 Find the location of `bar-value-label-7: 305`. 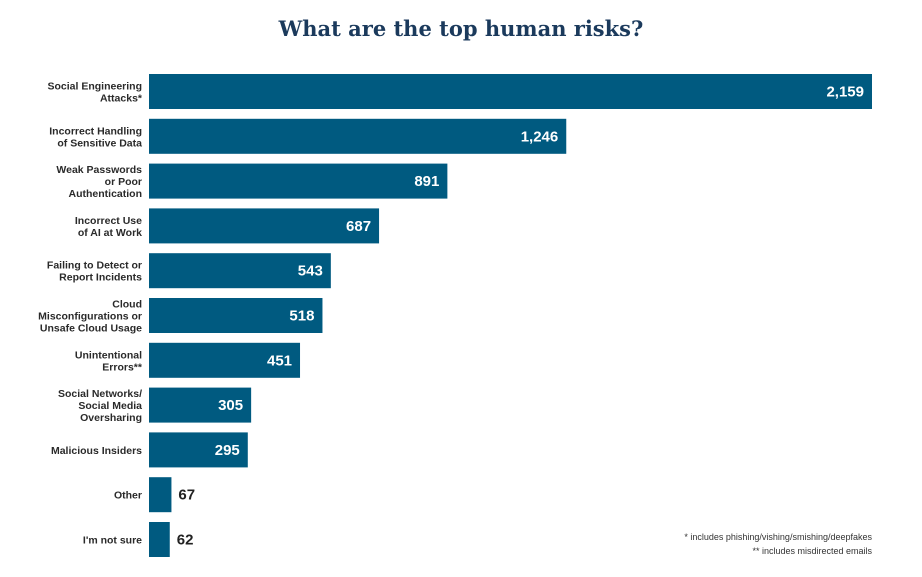

bar-value-label-7: 305 is located at coordinates (230, 405).